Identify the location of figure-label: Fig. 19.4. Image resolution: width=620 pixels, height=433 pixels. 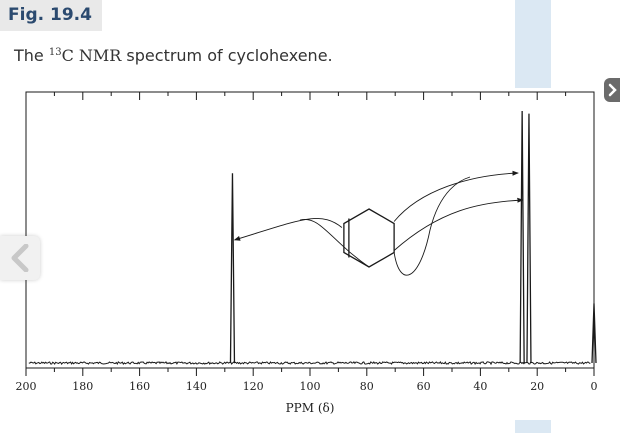
(51, 15).